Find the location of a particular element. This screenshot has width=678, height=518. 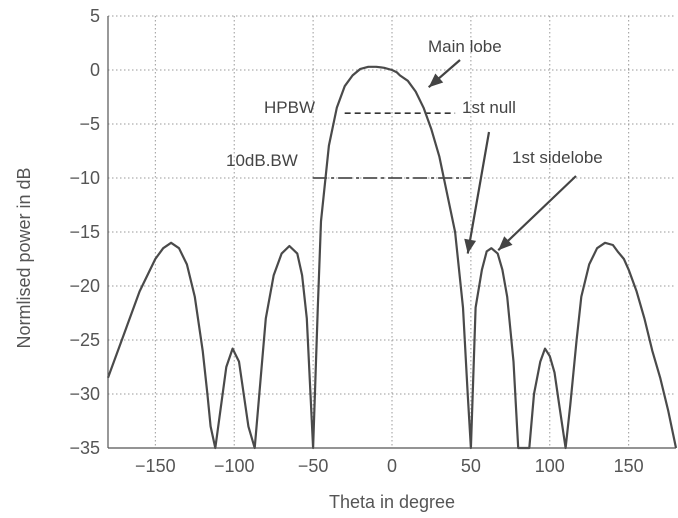

y-tick-label: −35 is located at coordinates (84, 448).